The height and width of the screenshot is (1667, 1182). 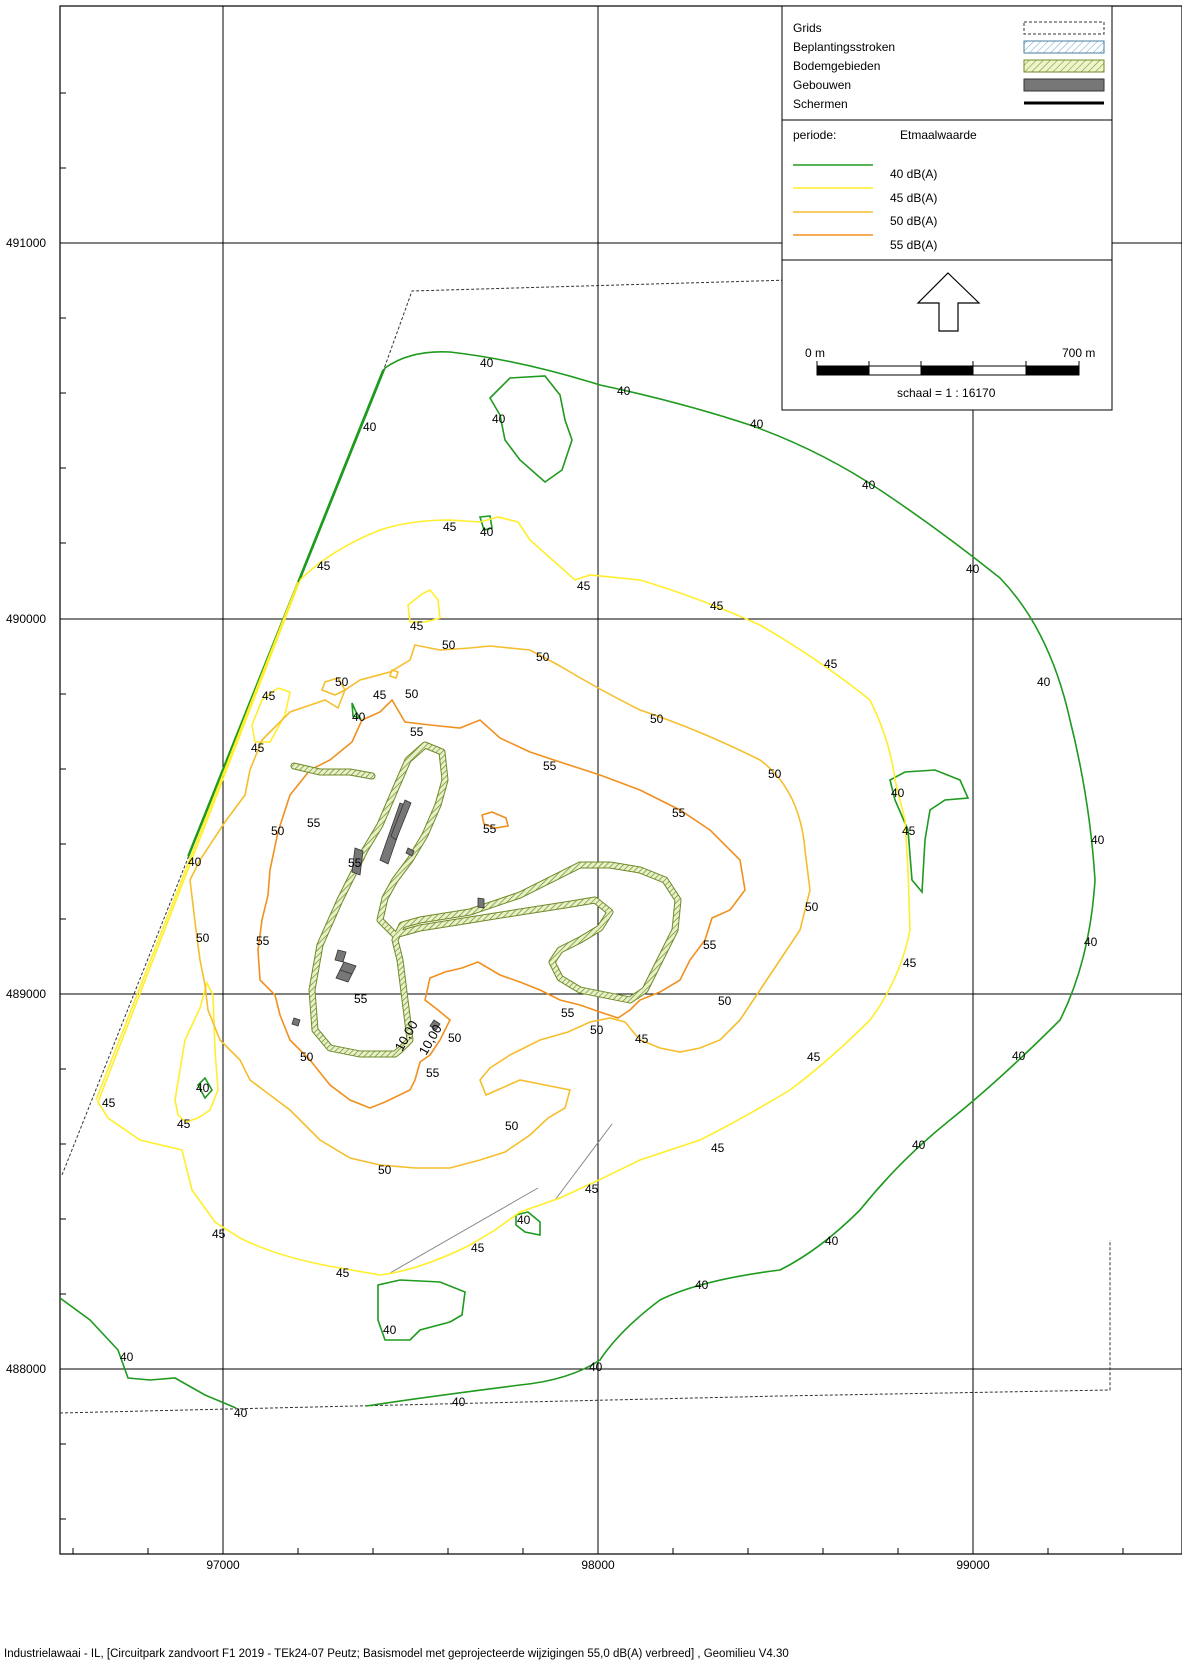 What do you see at coordinates (938, 135) in the screenshot?
I see `legend-periode-value: Etmaalwaarde` at bounding box center [938, 135].